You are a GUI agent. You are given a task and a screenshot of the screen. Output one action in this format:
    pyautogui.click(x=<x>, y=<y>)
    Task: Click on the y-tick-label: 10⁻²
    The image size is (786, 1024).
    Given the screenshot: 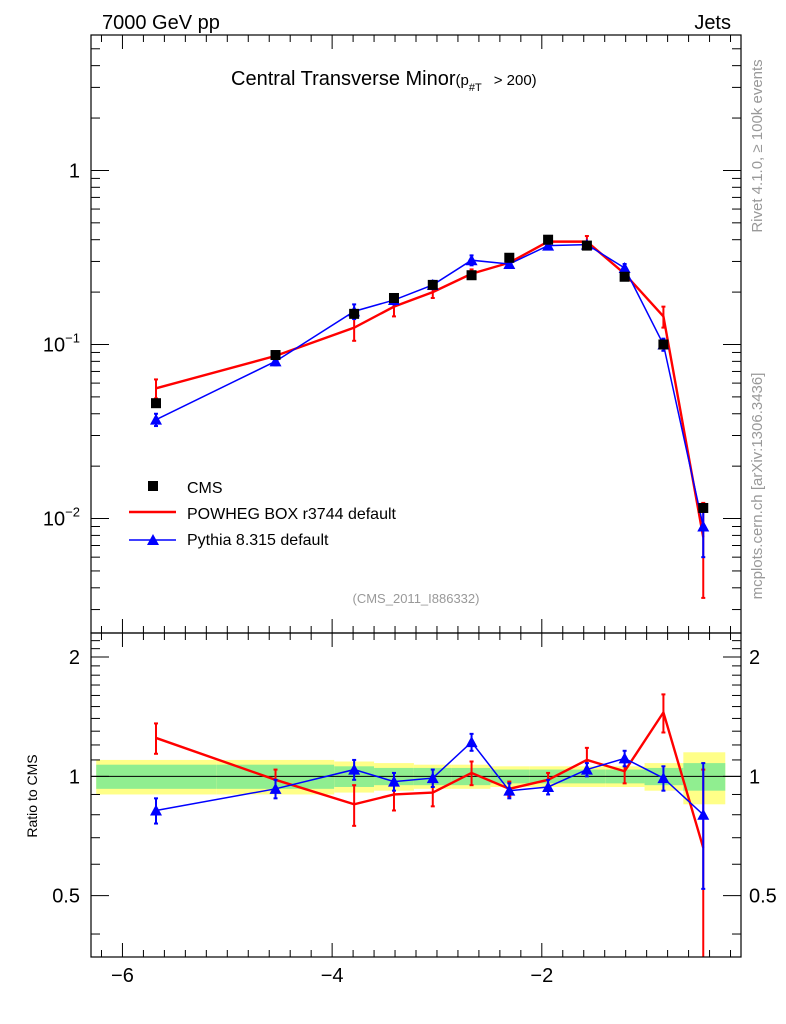 What is the action you would take?
    pyautogui.click(x=61, y=518)
    